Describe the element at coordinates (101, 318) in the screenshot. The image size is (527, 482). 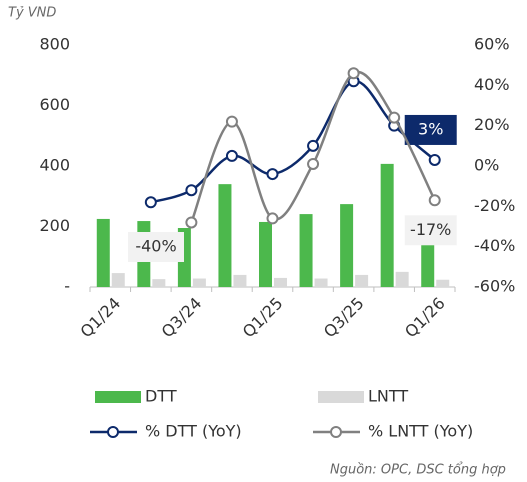
I see `x-tick-label: Q1/24` at that location.